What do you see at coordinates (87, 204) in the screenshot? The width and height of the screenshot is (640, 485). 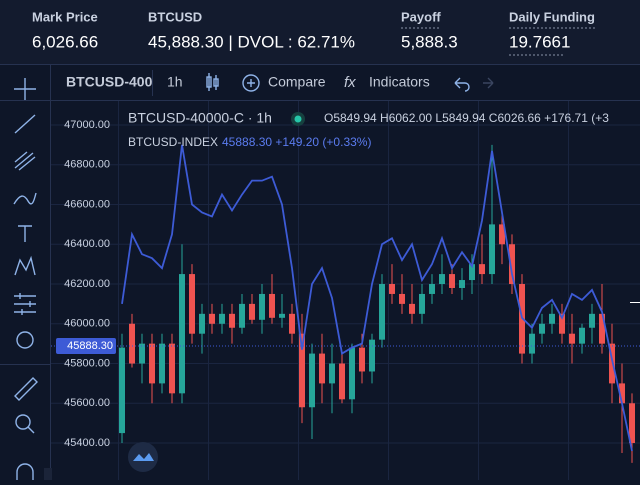 I see `y-tick-label: 46600.00` at bounding box center [87, 204].